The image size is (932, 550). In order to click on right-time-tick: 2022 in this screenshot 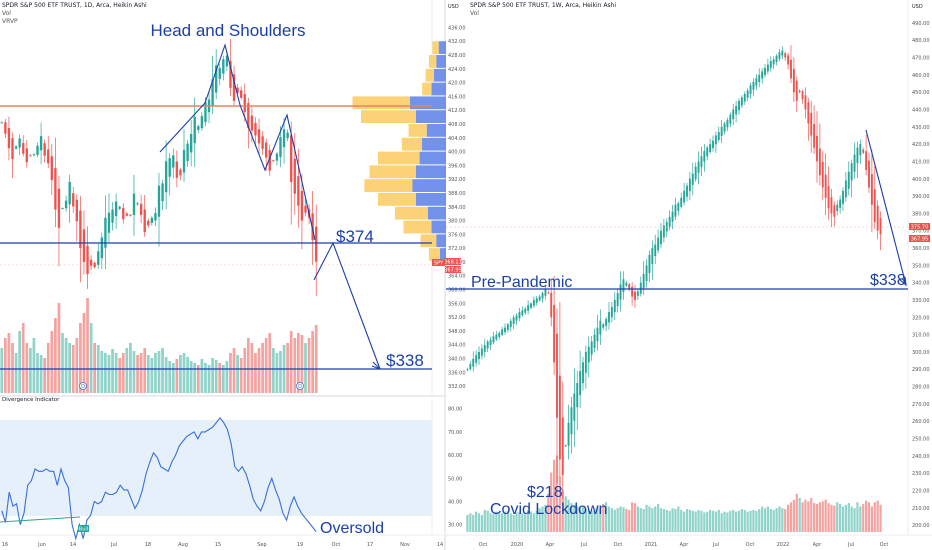, I will do `click(783, 545)`.